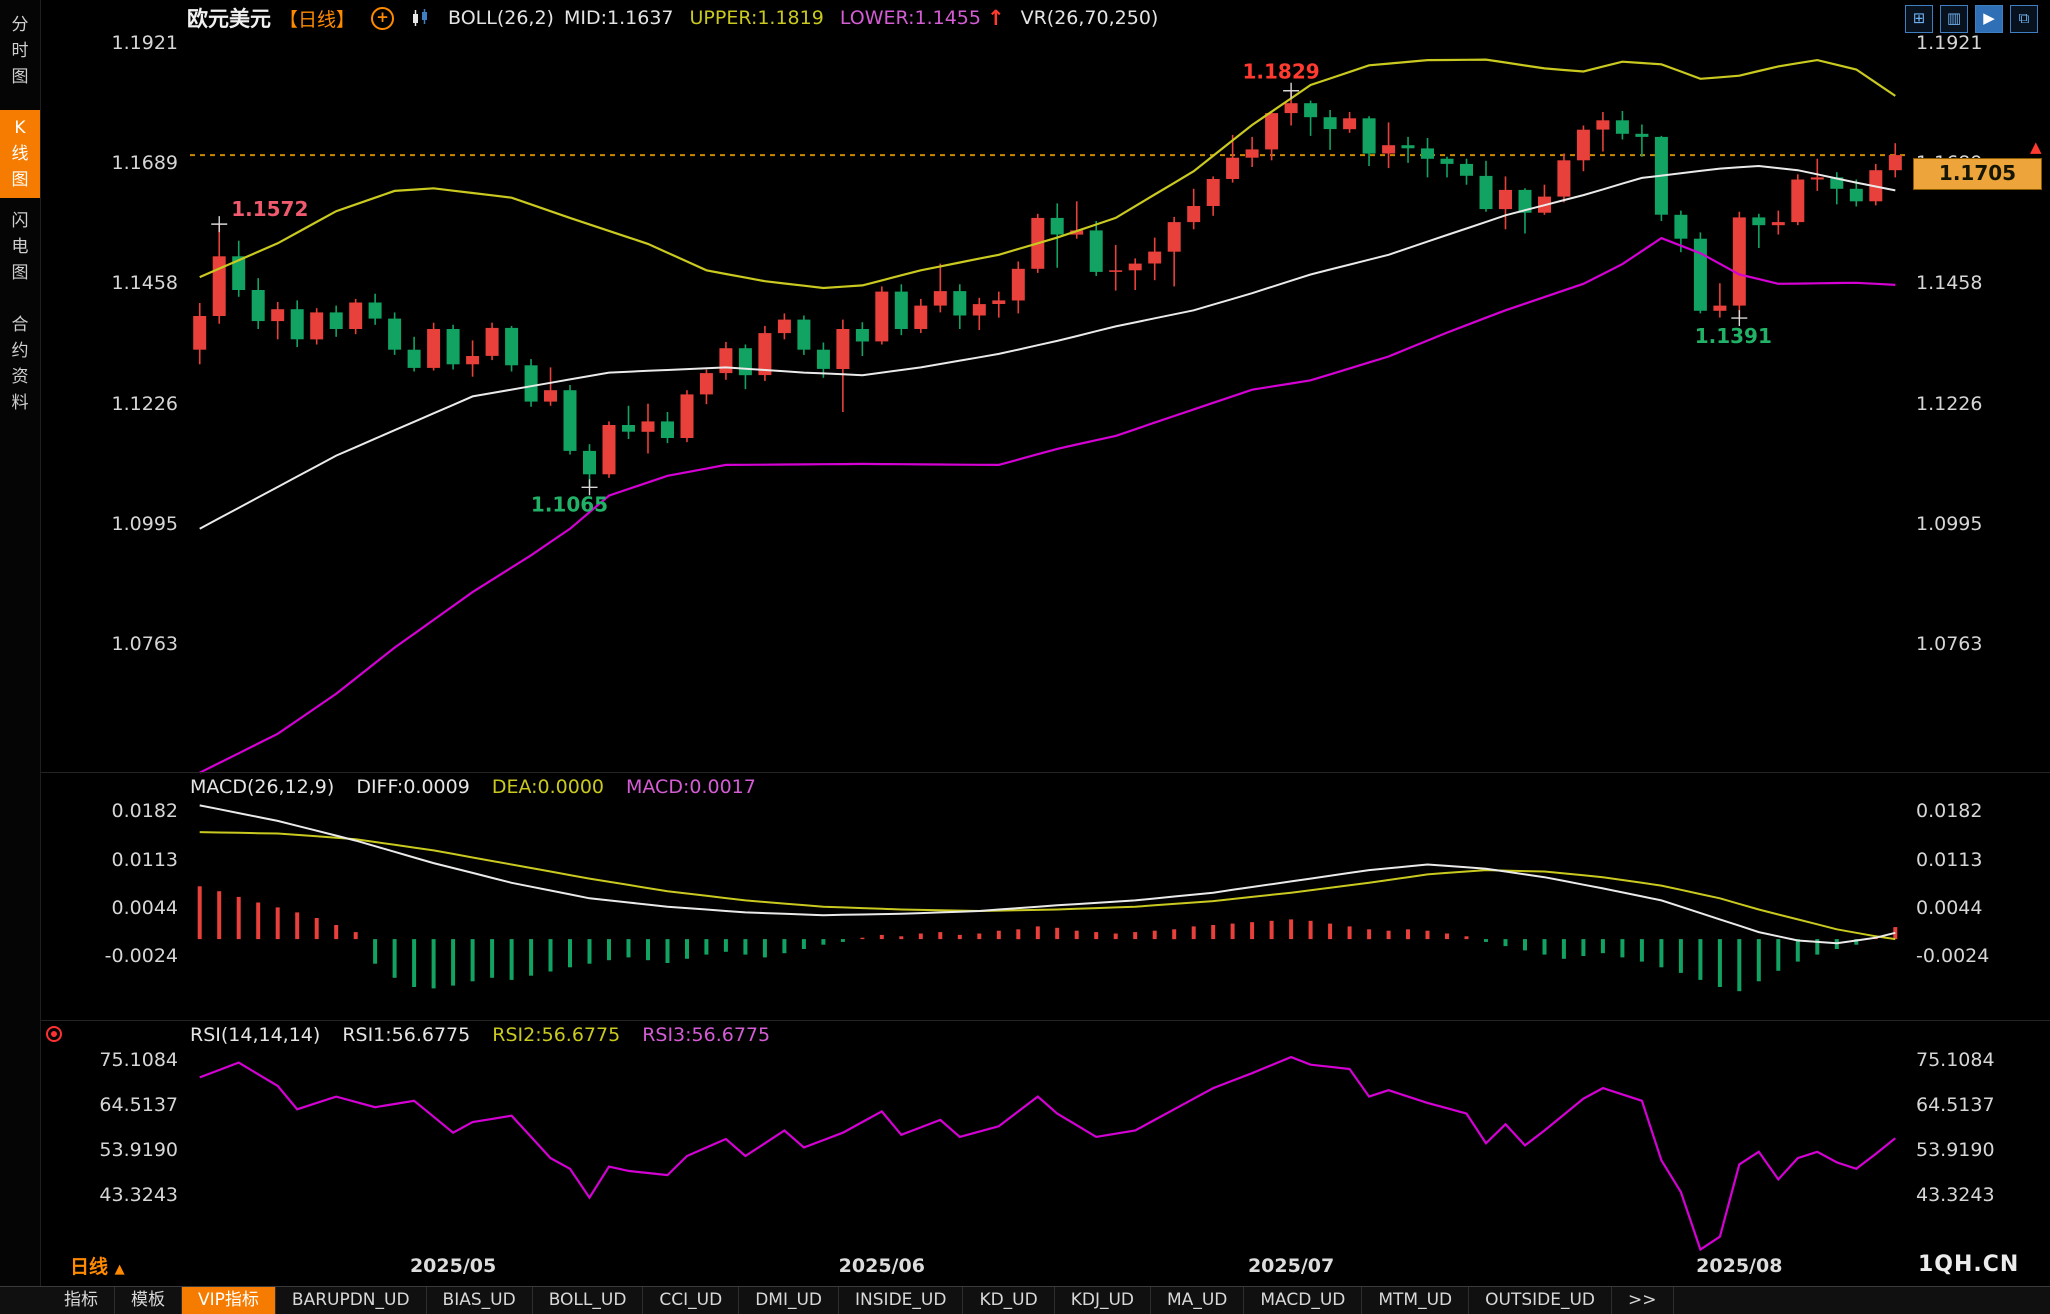  What do you see at coordinates (995, 18) in the screenshot?
I see `header-up-arrow-icon: ↑` at bounding box center [995, 18].